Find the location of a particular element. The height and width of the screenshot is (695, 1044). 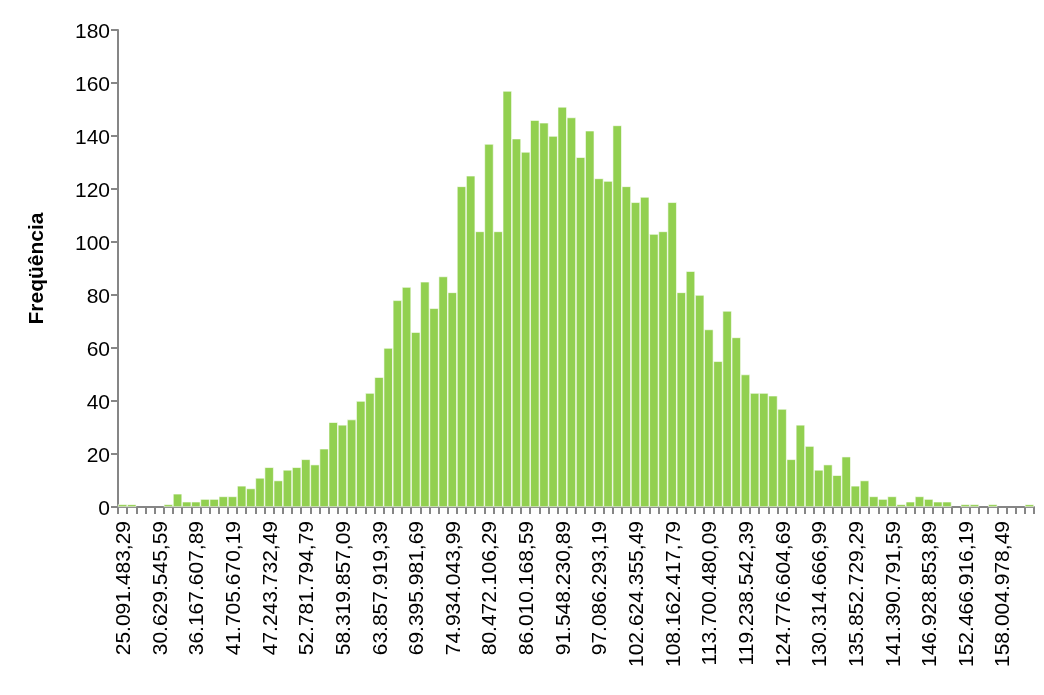

x-tick-label: 74.934.043,99 is located at coordinates (452, 588).